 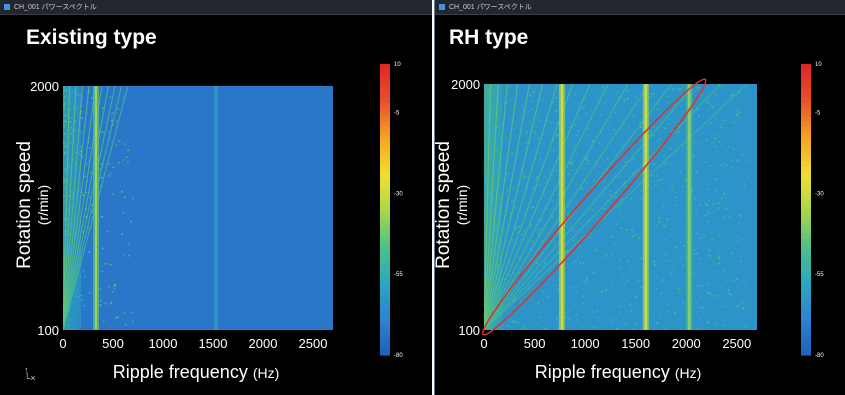 I want to click on x-tick-label: 500, so click(x=535, y=343).